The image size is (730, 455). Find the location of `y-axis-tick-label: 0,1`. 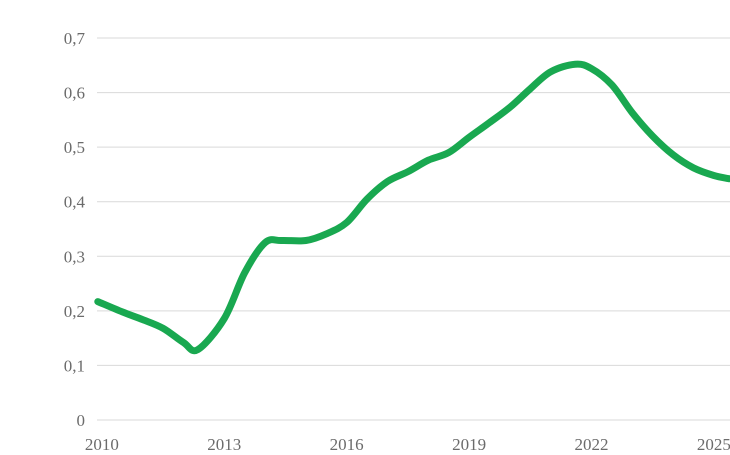

y-axis-tick-label: 0,1 is located at coordinates (74, 365).